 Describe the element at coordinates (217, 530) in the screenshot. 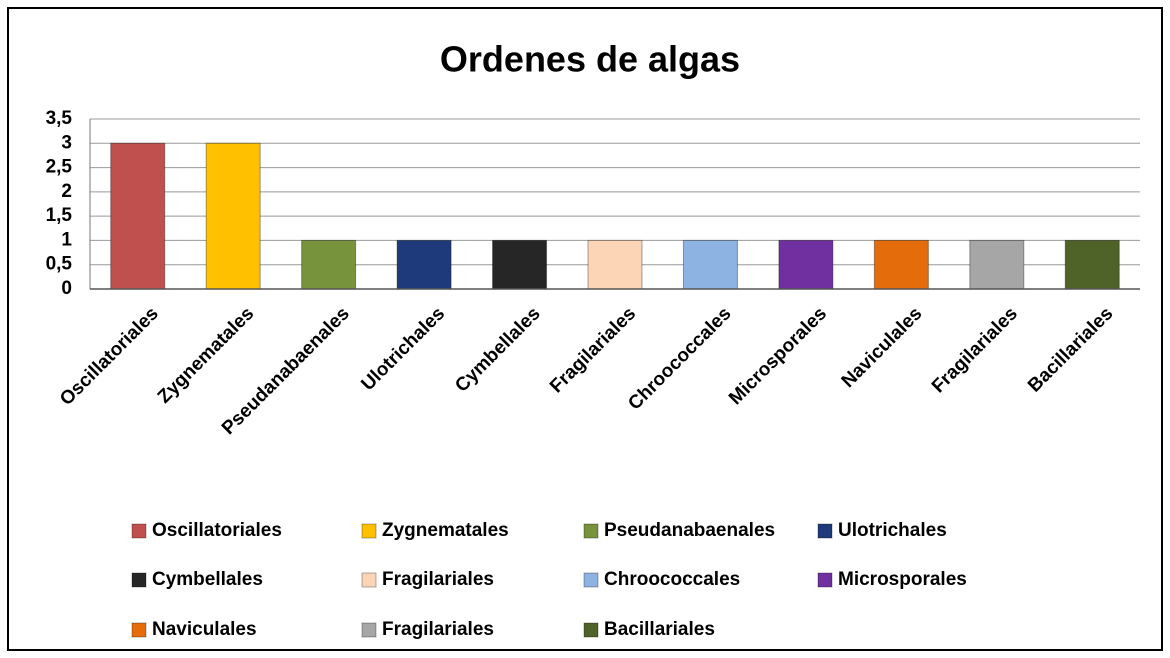

I see `legend-label: Oscillatoriales` at that location.